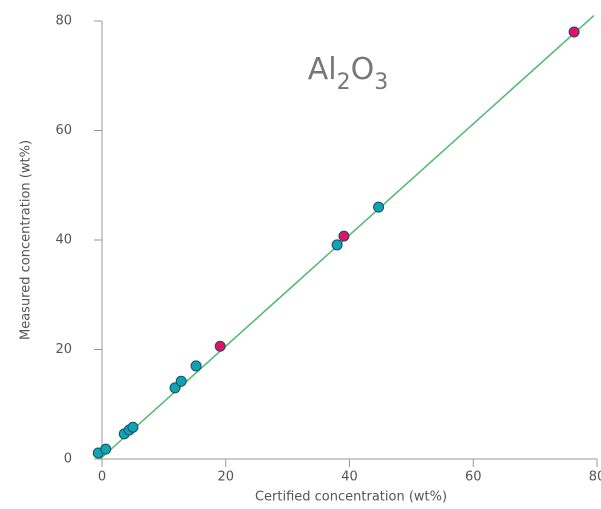  I want to click on y-tick-label: 60, so click(63, 130).